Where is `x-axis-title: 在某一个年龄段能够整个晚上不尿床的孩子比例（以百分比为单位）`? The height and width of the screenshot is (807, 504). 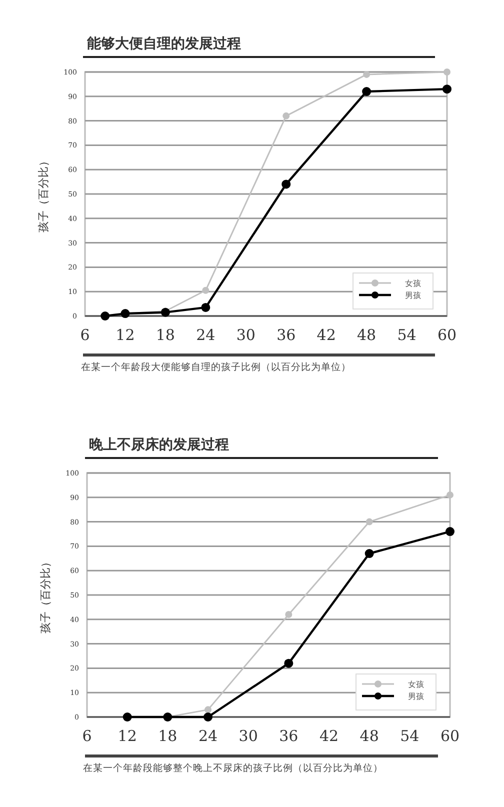 x-axis-title: 在某一个年龄段能够整个晚上不尿床的孩子比例（以百分比为单位） is located at coordinates (233, 768).